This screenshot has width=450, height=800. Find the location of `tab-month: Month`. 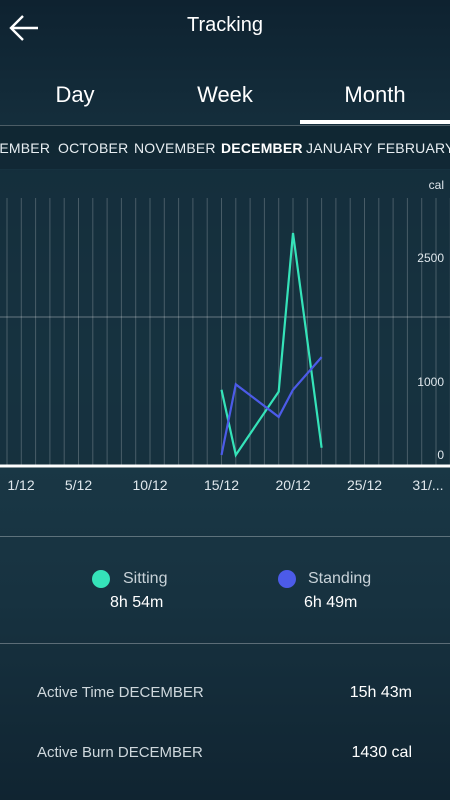

tab-month: Month is located at coordinates (375, 97).